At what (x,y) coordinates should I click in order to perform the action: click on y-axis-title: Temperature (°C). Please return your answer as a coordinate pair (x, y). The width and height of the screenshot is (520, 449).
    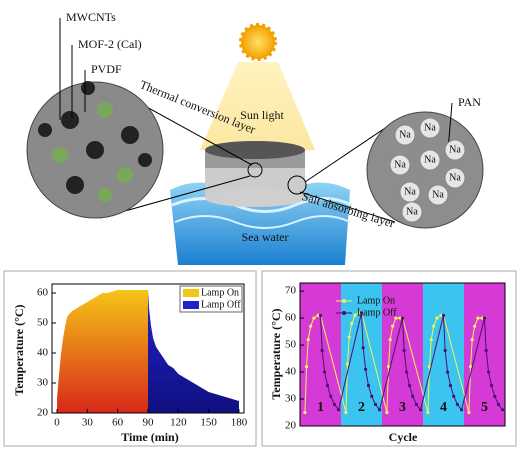
    Looking at the image, I should click on (276, 353).